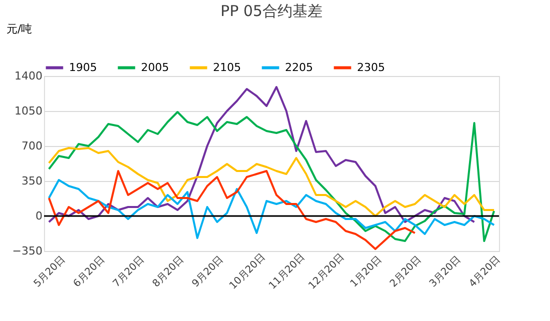  What do you see at coordinates (366, 272) in the screenshot?
I see `x-tick-label: 1月20日` at bounding box center [366, 272].